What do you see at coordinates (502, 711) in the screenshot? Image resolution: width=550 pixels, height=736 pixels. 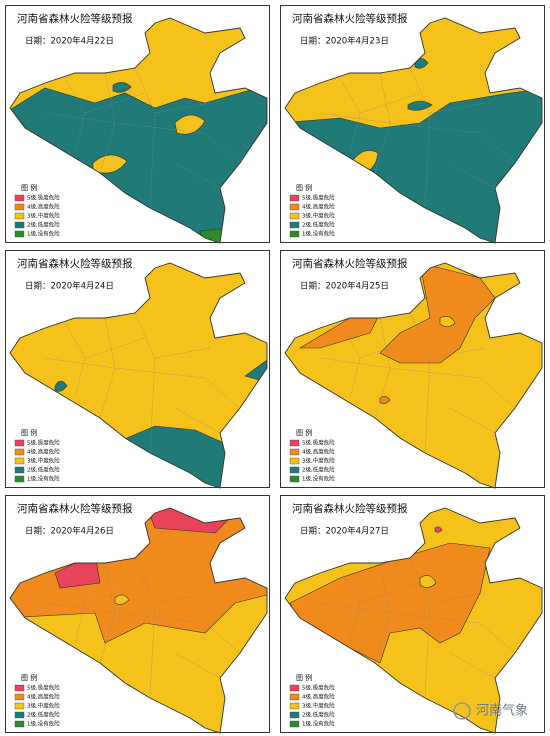 I see `watermark-text: 河南气象` at bounding box center [502, 711].